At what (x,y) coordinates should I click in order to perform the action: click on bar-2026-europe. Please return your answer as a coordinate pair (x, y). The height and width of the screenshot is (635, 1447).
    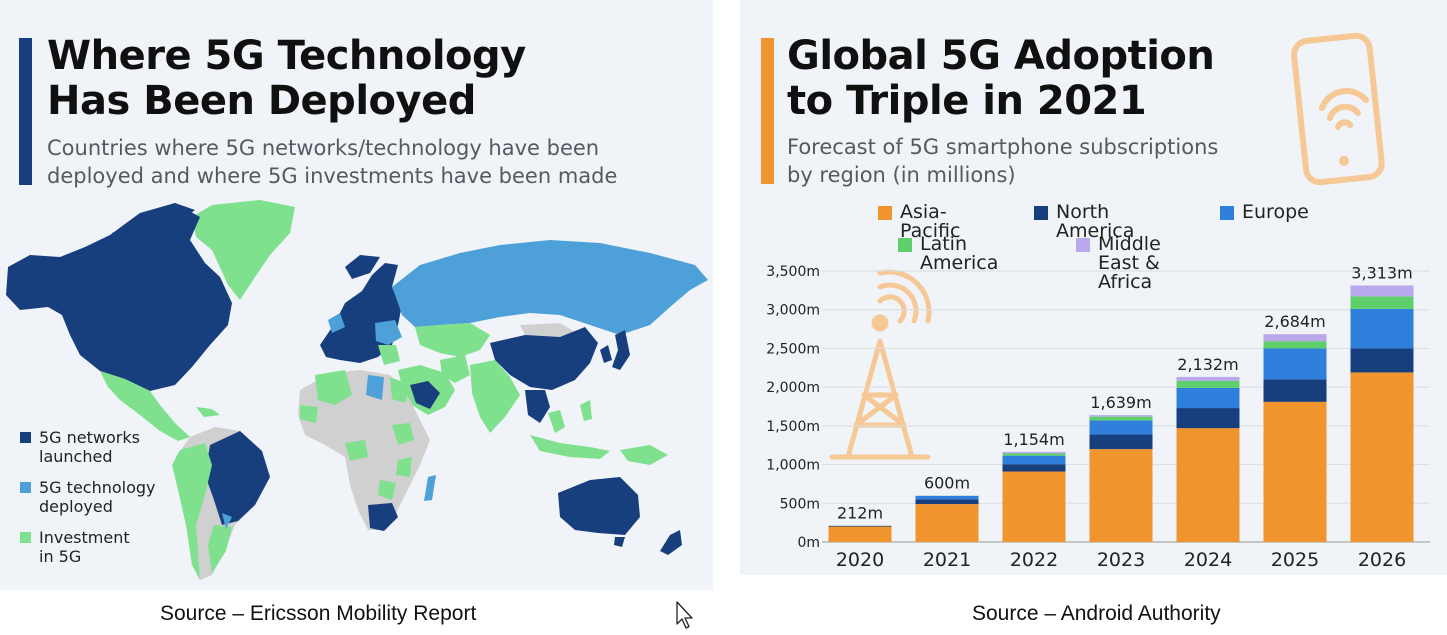
    Looking at the image, I should click on (1382, 328).